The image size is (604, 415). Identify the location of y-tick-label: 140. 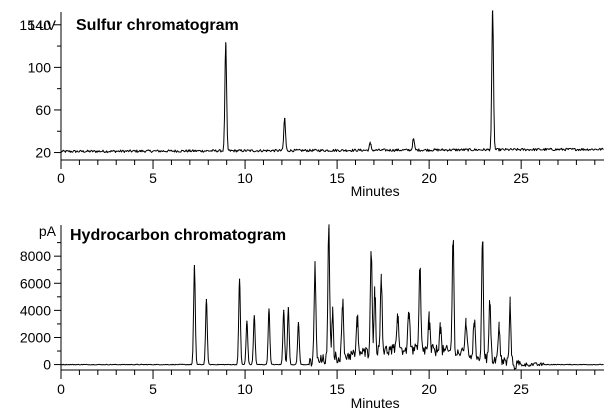
(40, 25).